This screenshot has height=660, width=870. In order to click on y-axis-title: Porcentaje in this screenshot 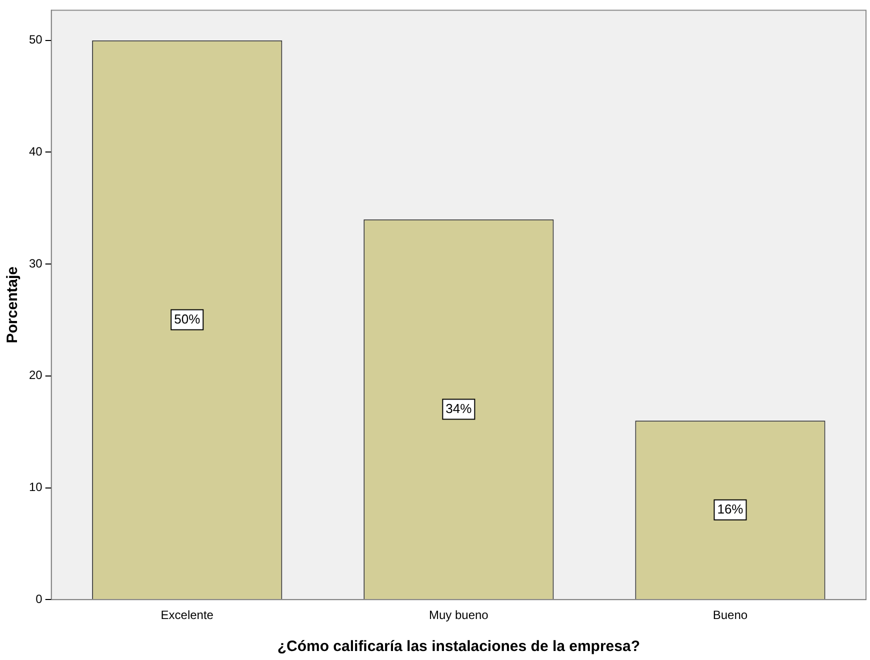, I will do `click(13, 305)`.